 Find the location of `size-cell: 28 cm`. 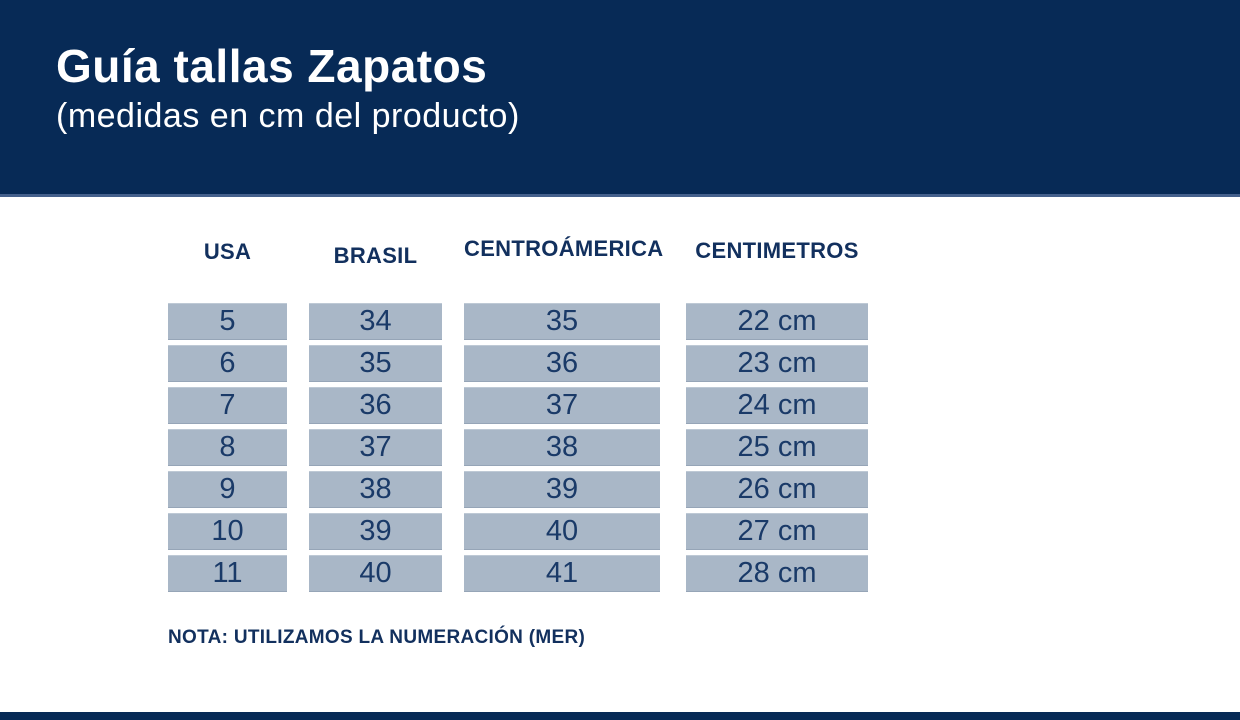

size-cell: 28 cm is located at coordinates (777, 573).